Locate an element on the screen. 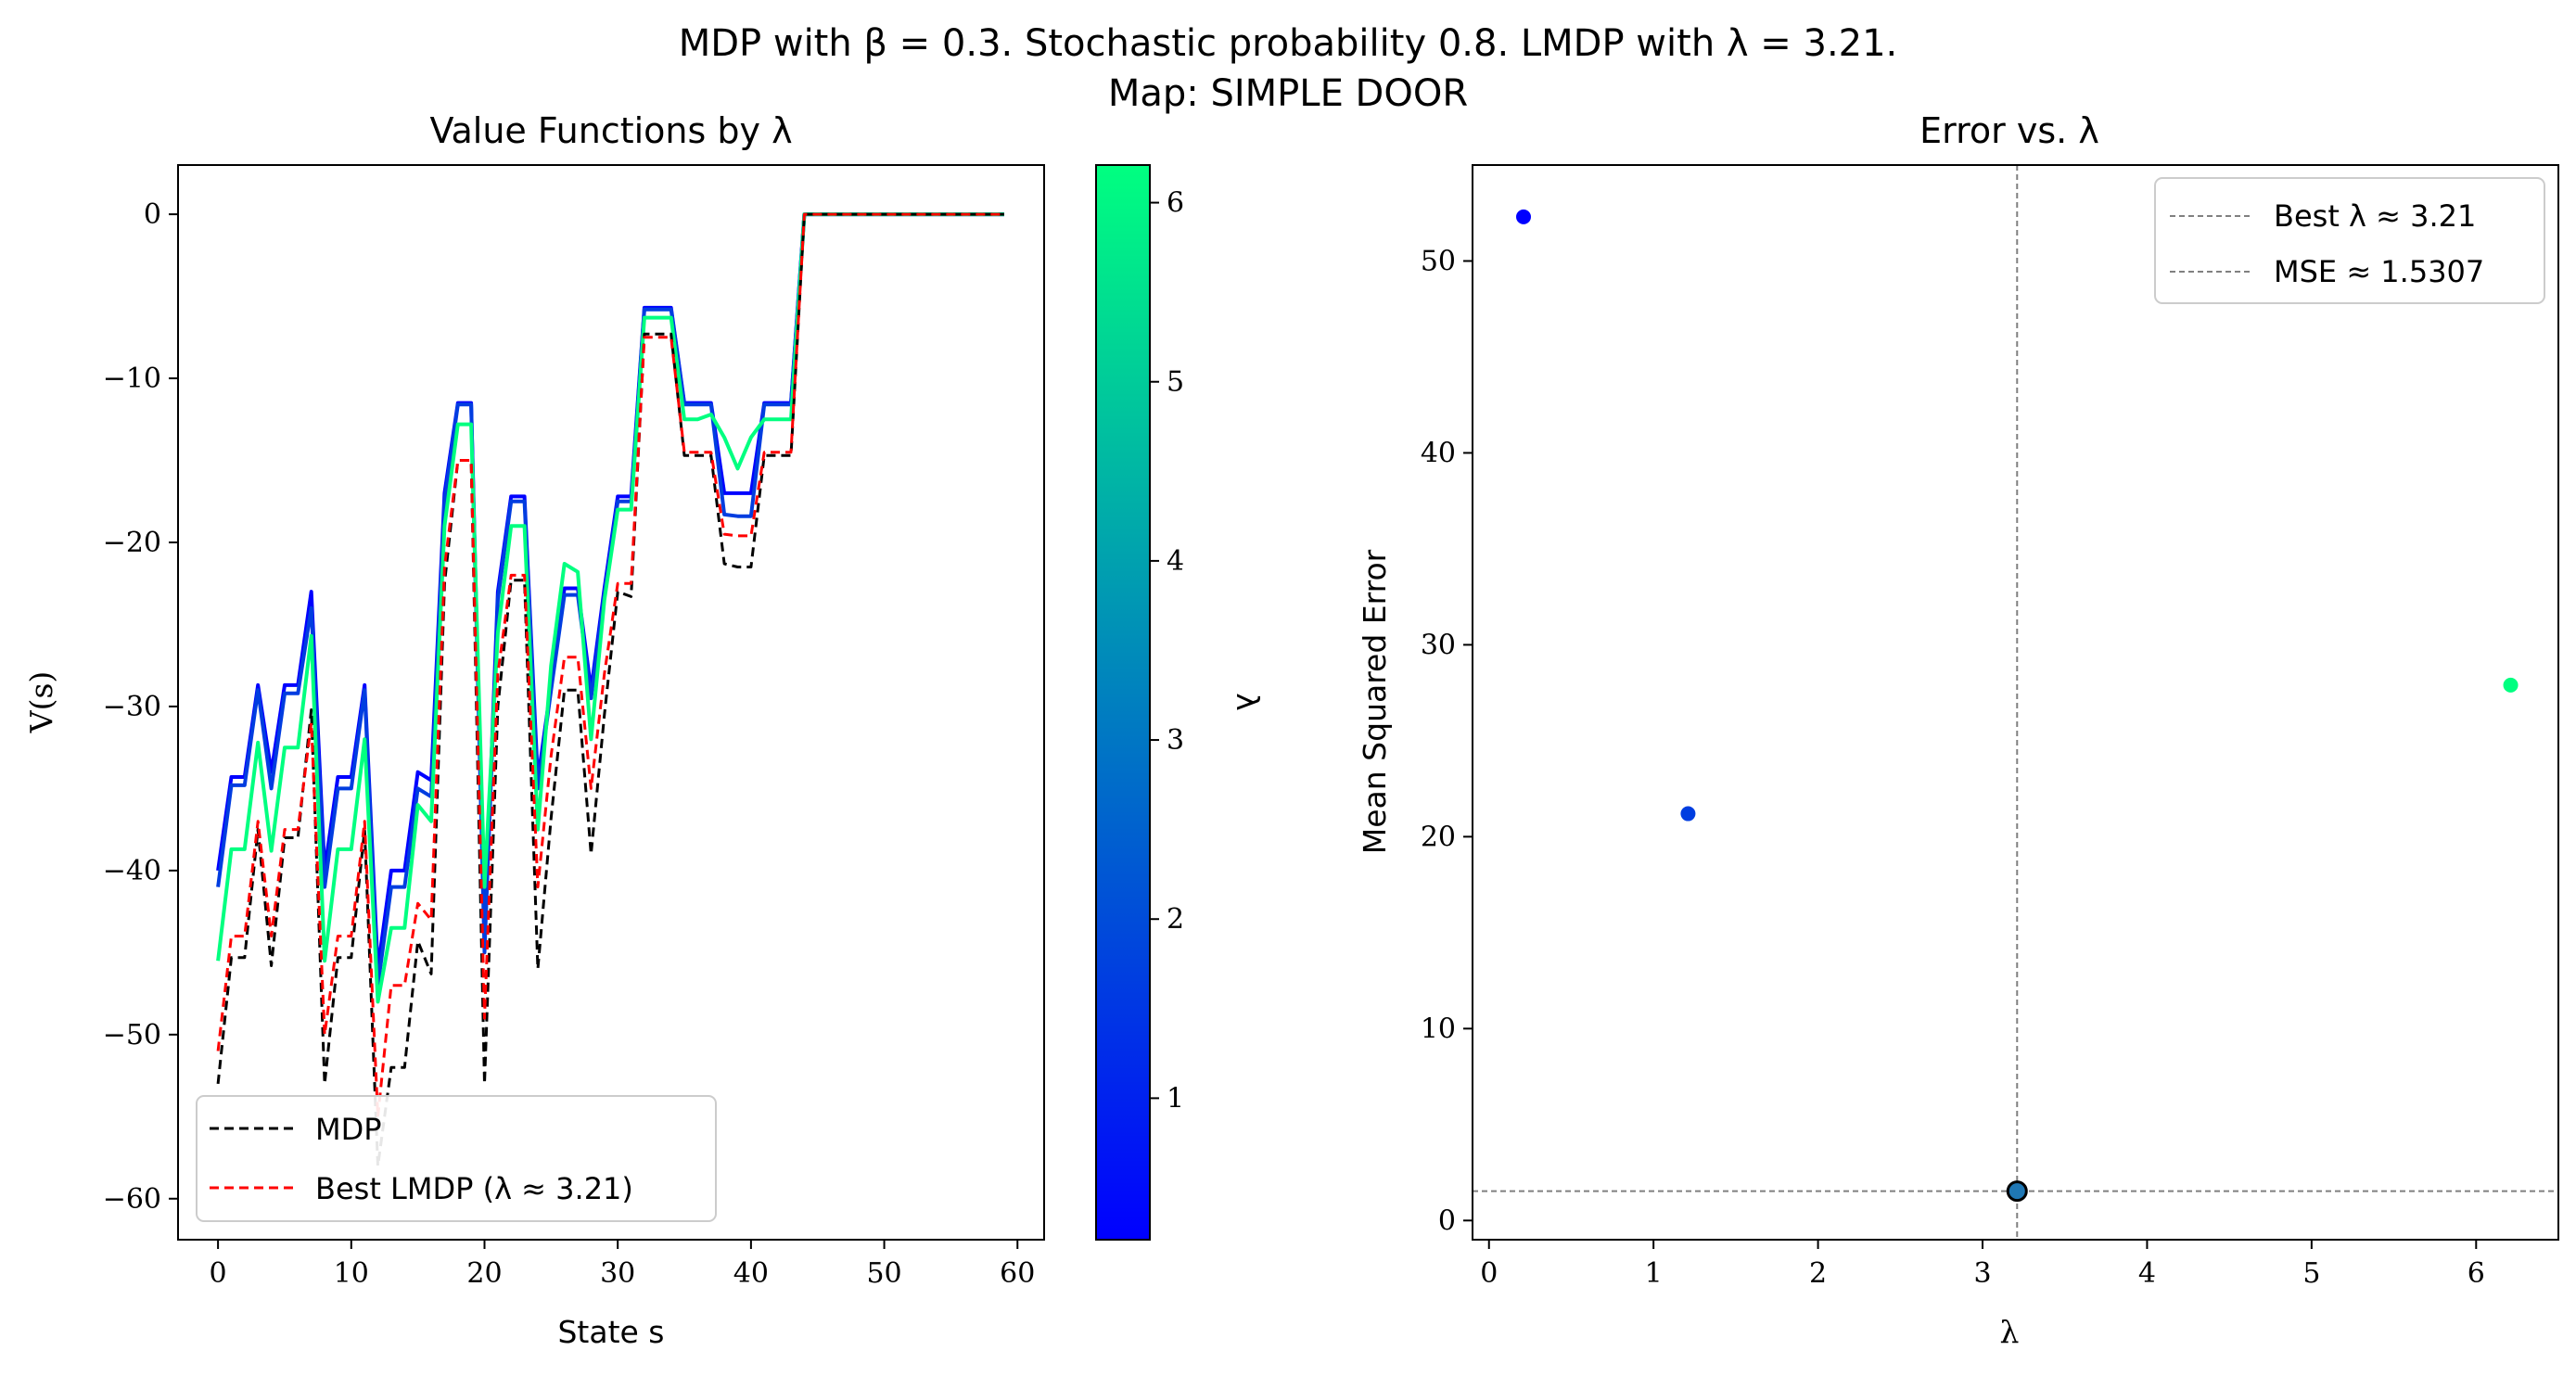 The width and height of the screenshot is (2576, 1376). legend-label-mse: MSE ≈ 1.5307 is located at coordinates (2379, 271).